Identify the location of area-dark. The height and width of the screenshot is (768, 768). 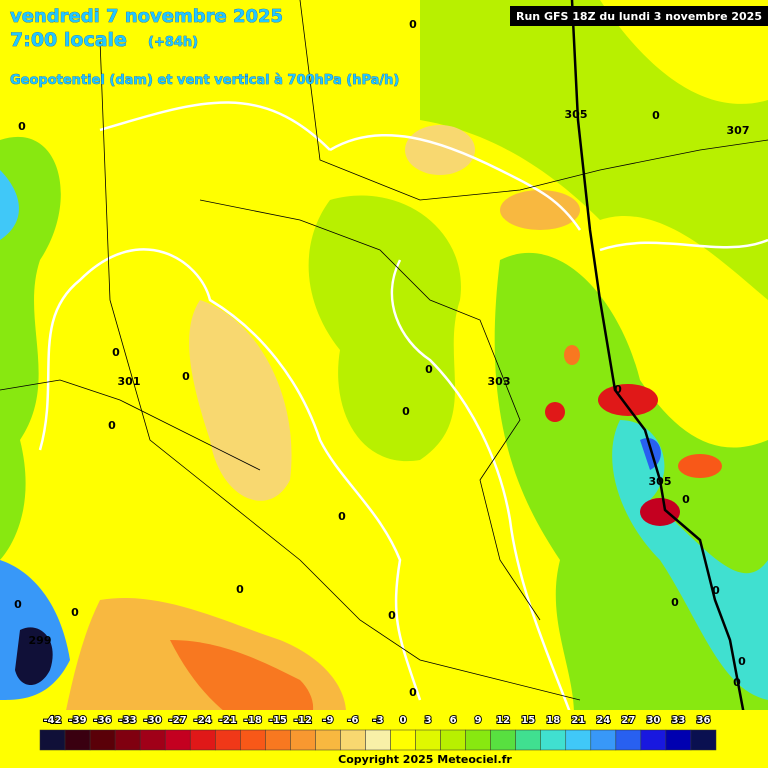
(34, 656).